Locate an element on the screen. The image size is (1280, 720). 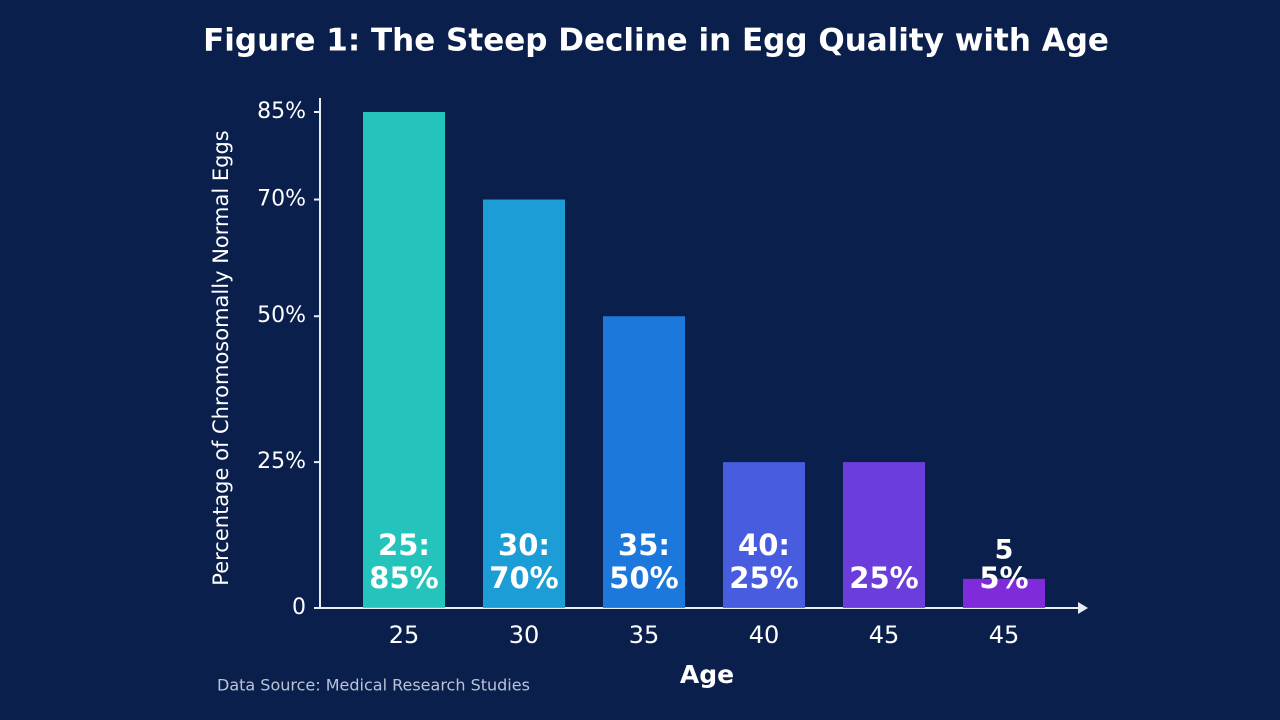
y-tick-label: 85% is located at coordinates (281, 111).